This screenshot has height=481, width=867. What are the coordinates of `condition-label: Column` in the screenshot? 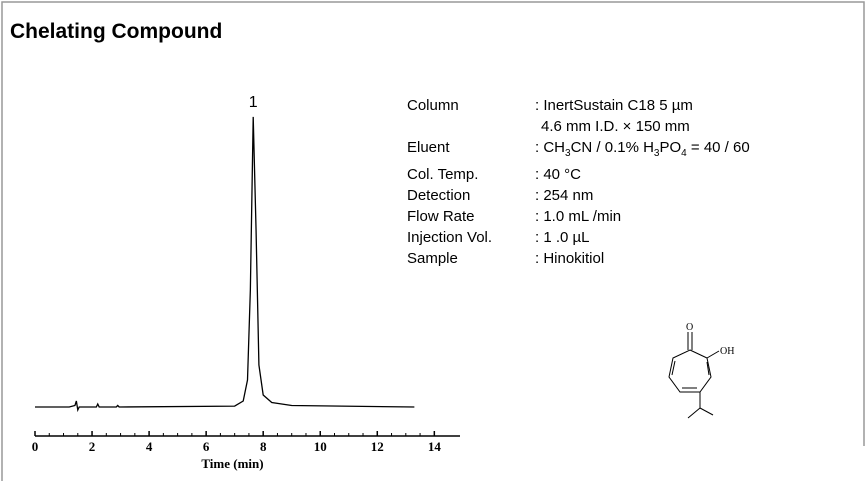 It's located at (433, 105).